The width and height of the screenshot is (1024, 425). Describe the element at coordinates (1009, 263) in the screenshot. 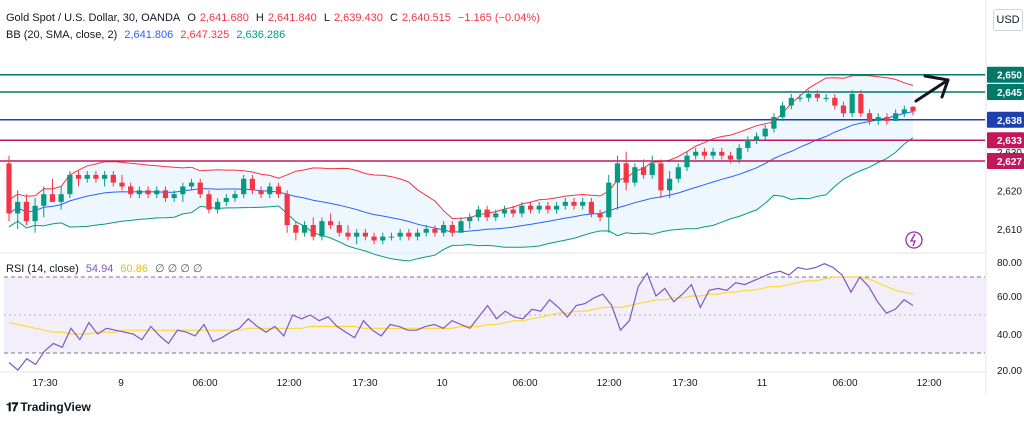

I see `rsi-axis-tick: 80.00` at that location.